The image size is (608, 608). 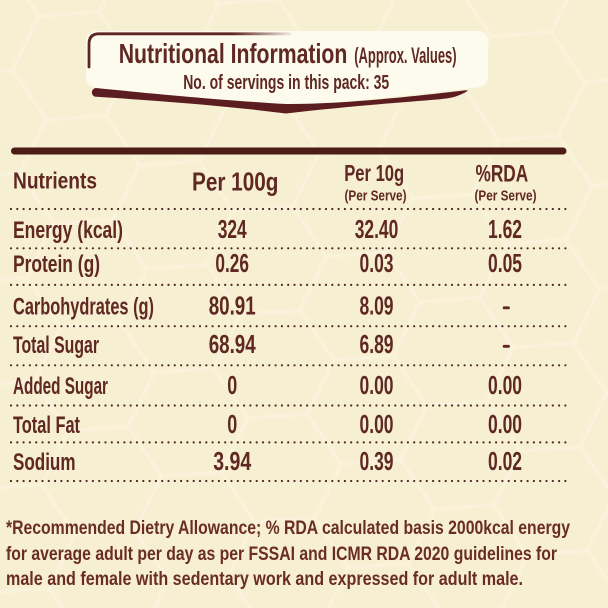 I want to click on svg-text: Carbohydrates (g), so click(x=83, y=306).